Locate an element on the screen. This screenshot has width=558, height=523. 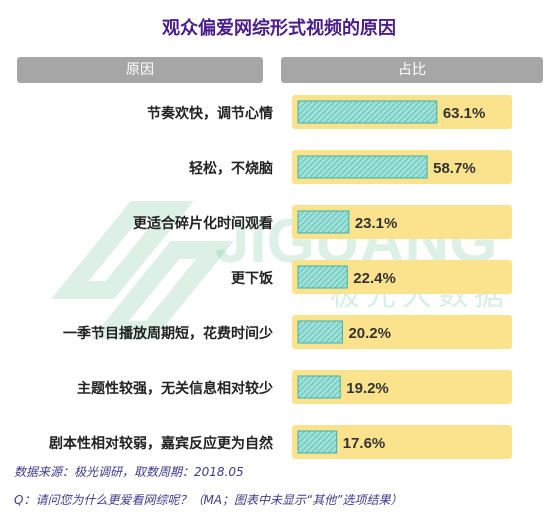
data-label: 20.2% is located at coordinates (369, 333).